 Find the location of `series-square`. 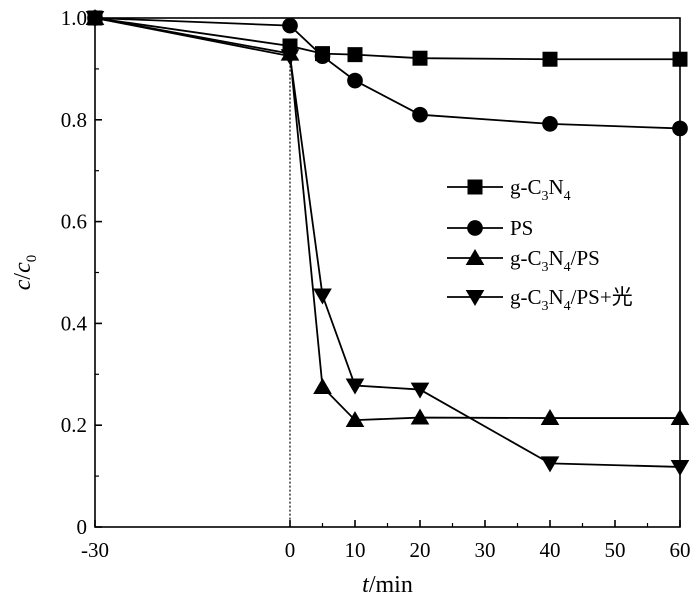

series-square is located at coordinates (387, 38).